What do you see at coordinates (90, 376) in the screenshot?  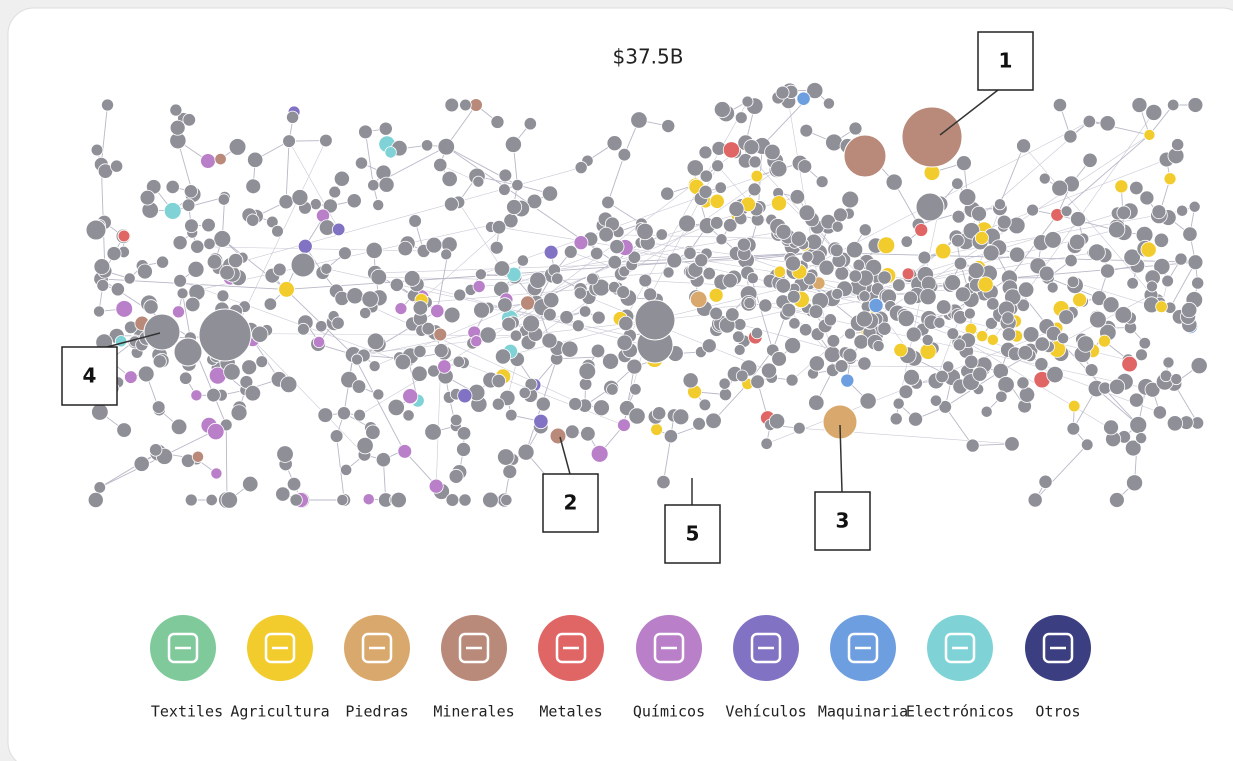 I see `callout-number: 4` at bounding box center [90, 376].